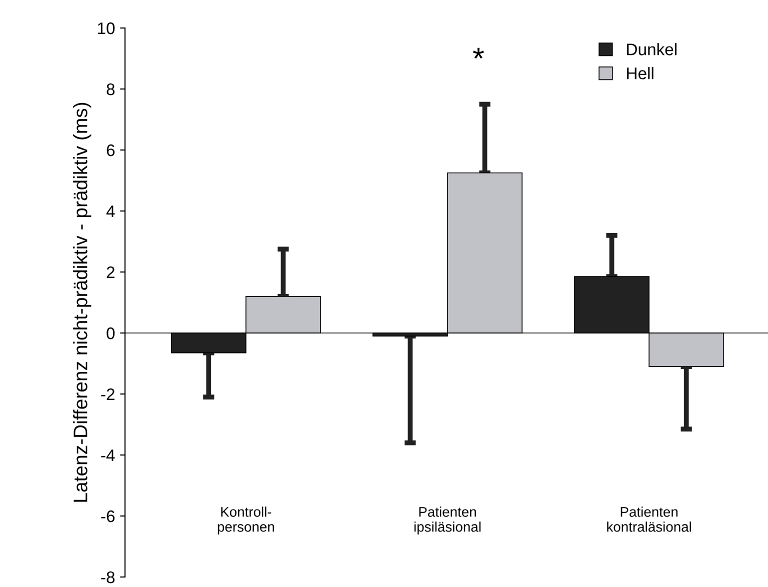 This screenshot has width=768, height=587. What do you see at coordinates (478, 53) in the screenshot?
I see `annotation: *` at bounding box center [478, 53].